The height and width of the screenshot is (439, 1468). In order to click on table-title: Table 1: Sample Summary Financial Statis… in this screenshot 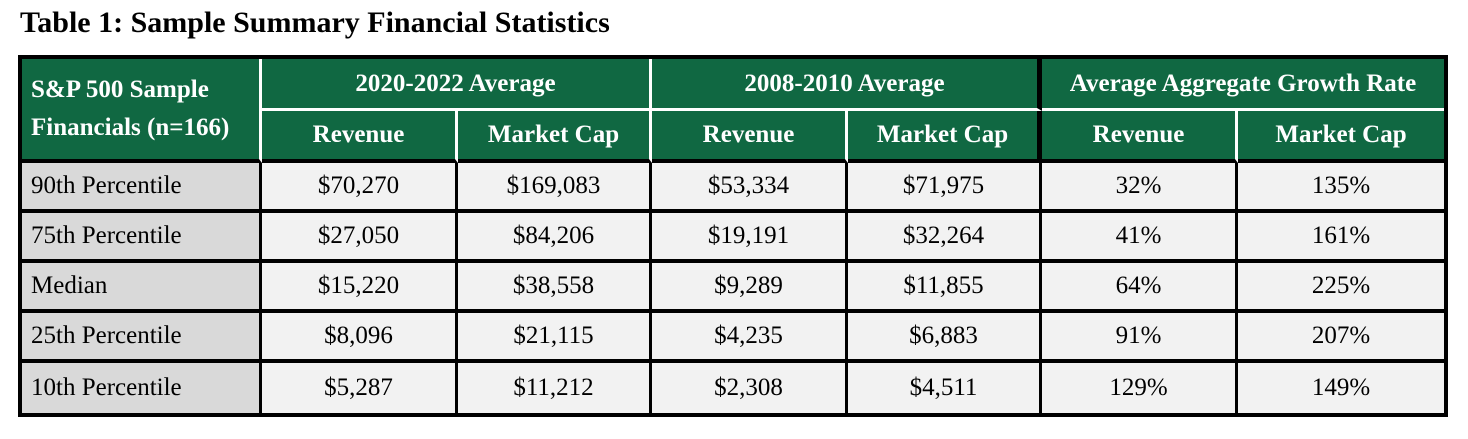, I will do `click(315, 22)`.